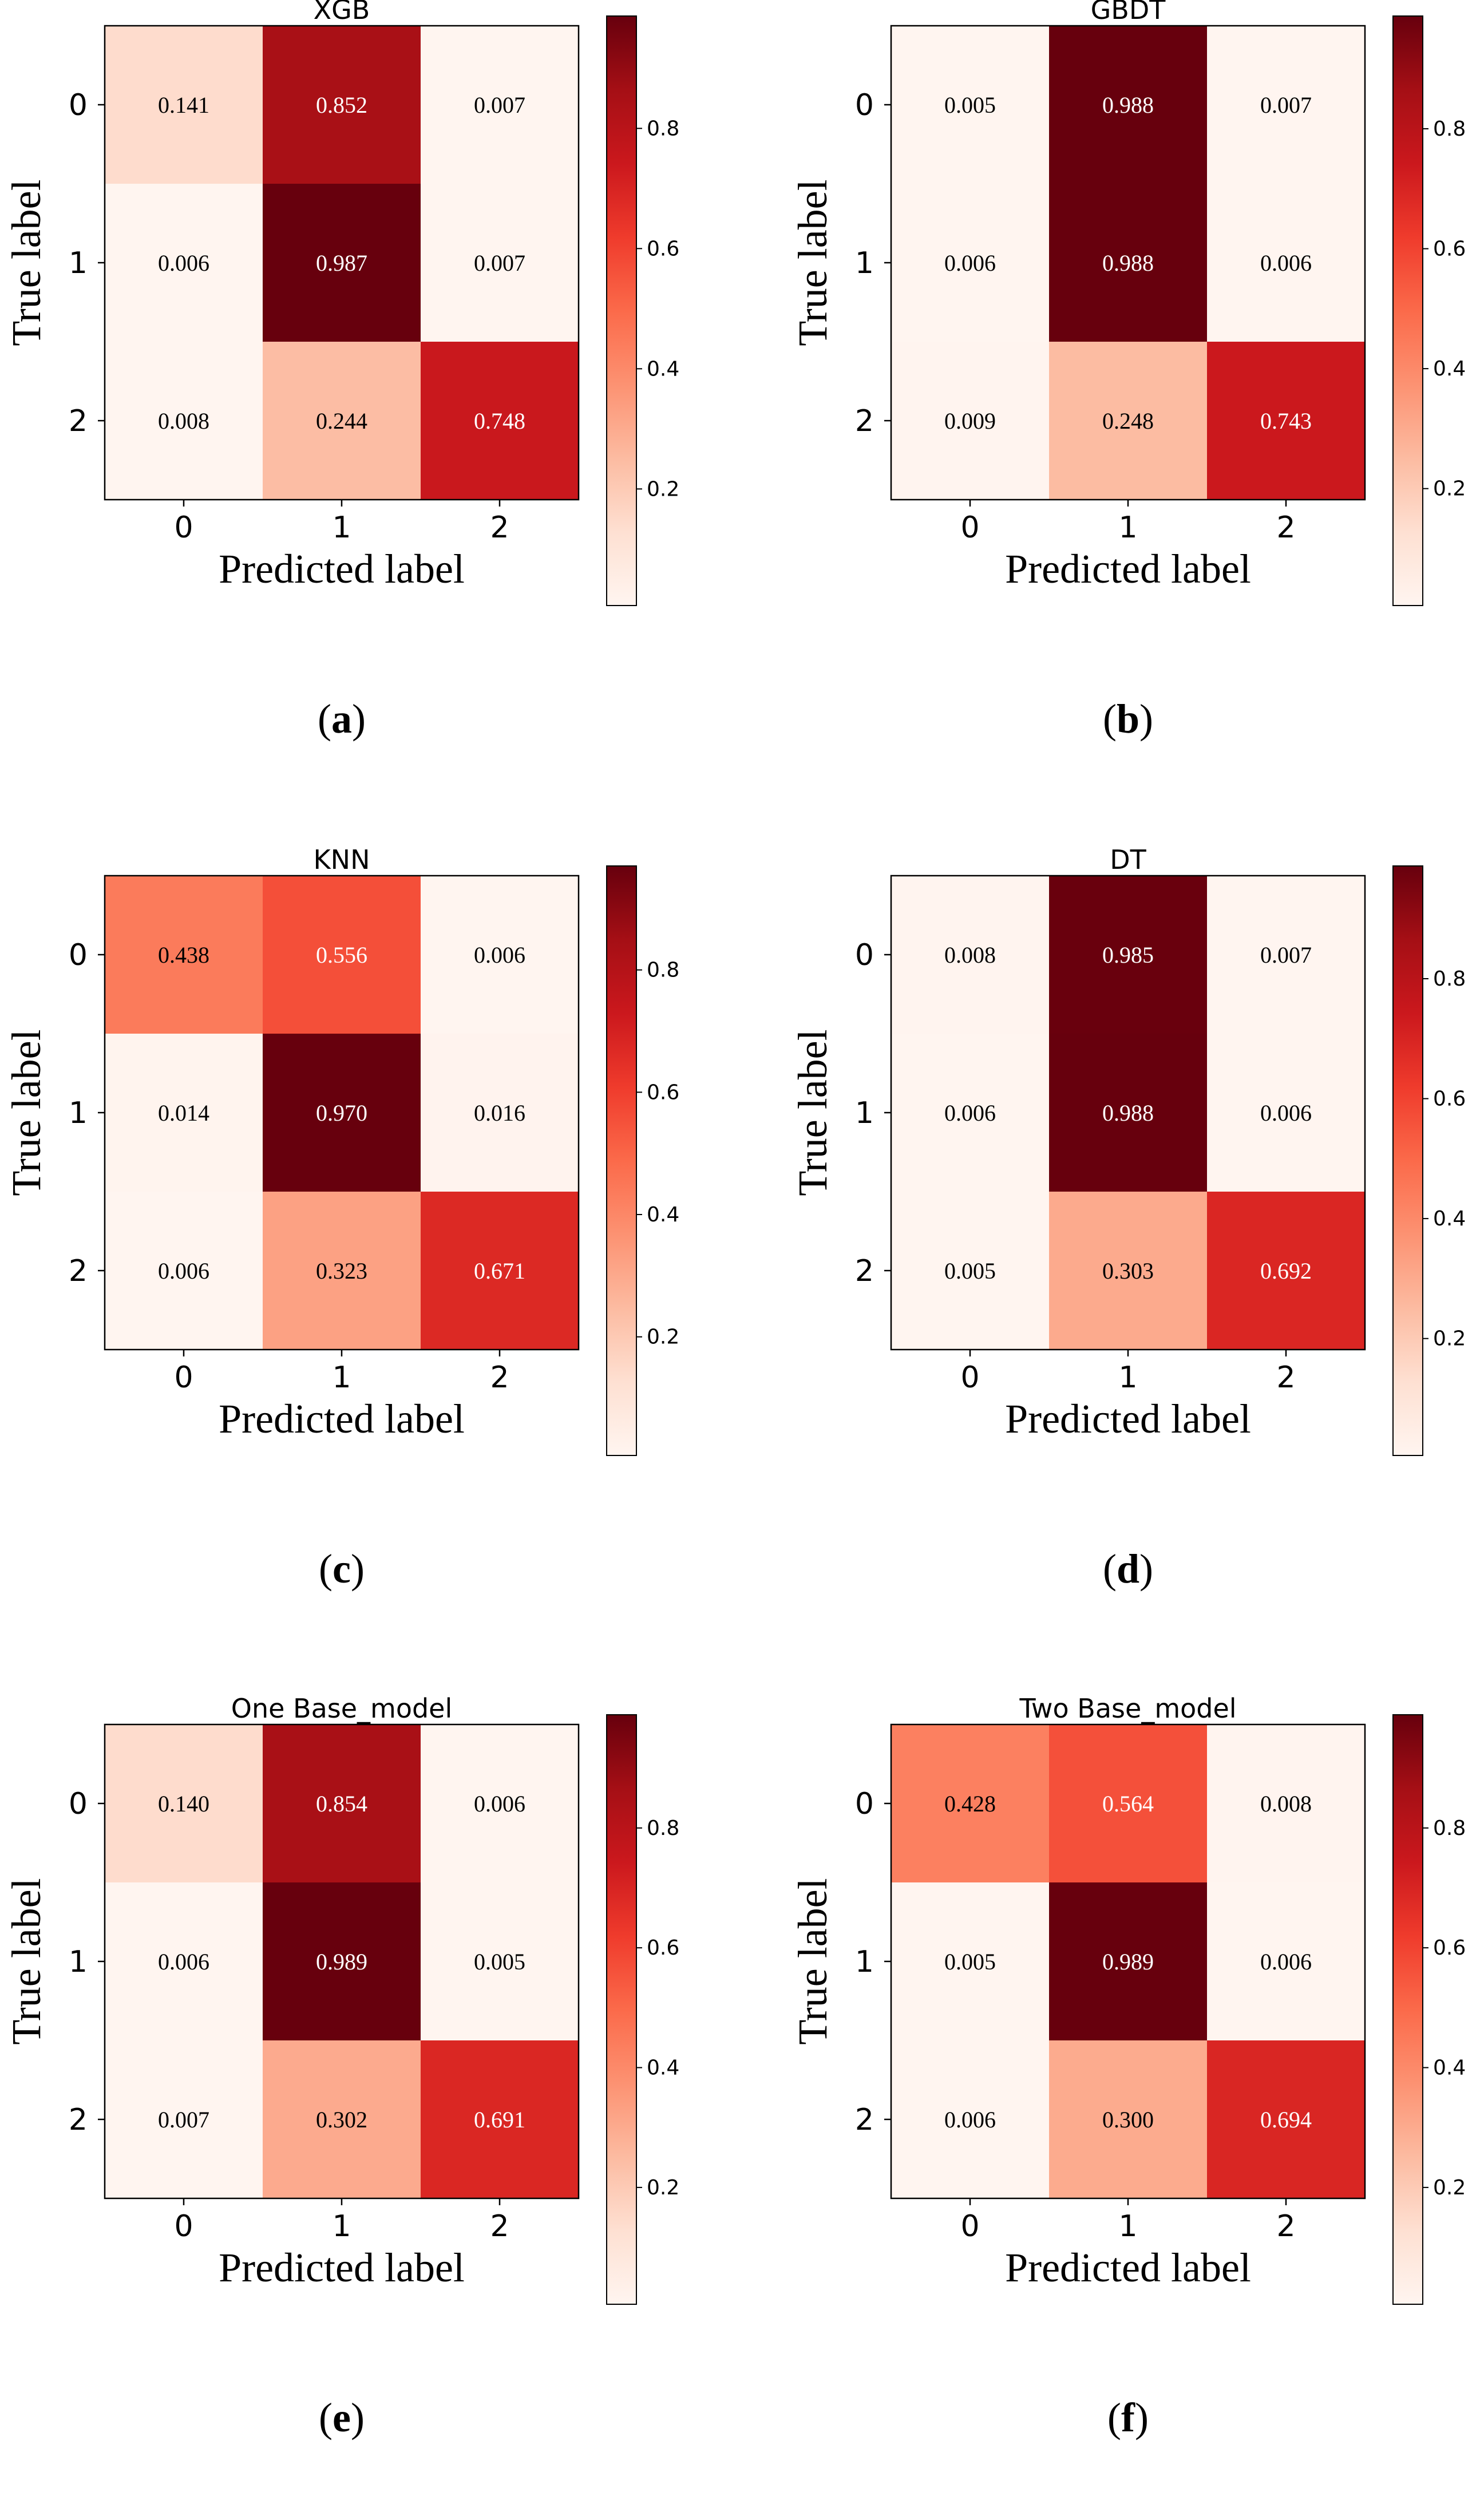 This screenshot has height=2500, width=1484. I want to click on cell-value-label: 0.438, so click(183, 955).